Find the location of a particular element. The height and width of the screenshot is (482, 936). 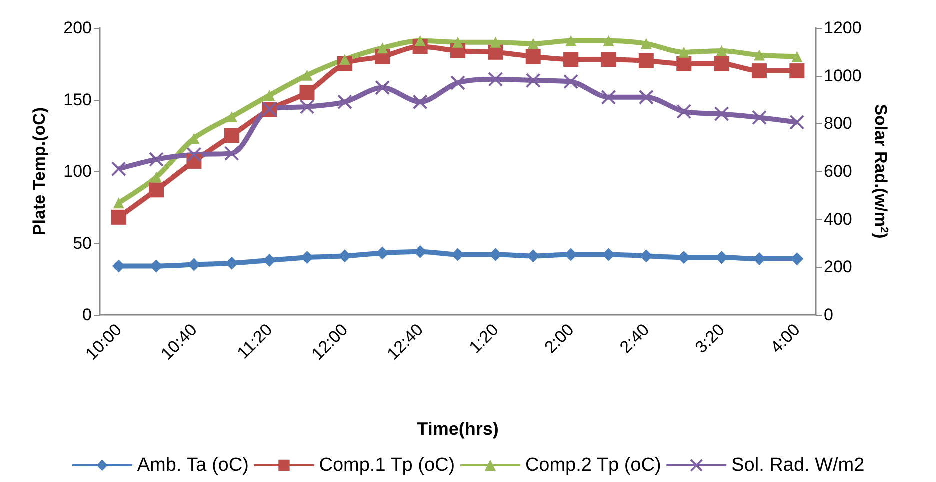

y2-tick-label: 400 is located at coordinates (838, 219).